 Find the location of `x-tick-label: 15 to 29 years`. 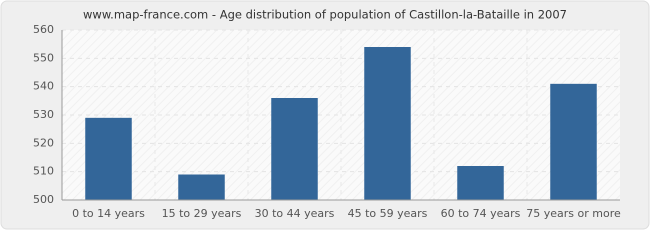

x-tick-label: 15 to 29 years is located at coordinates (202, 213).